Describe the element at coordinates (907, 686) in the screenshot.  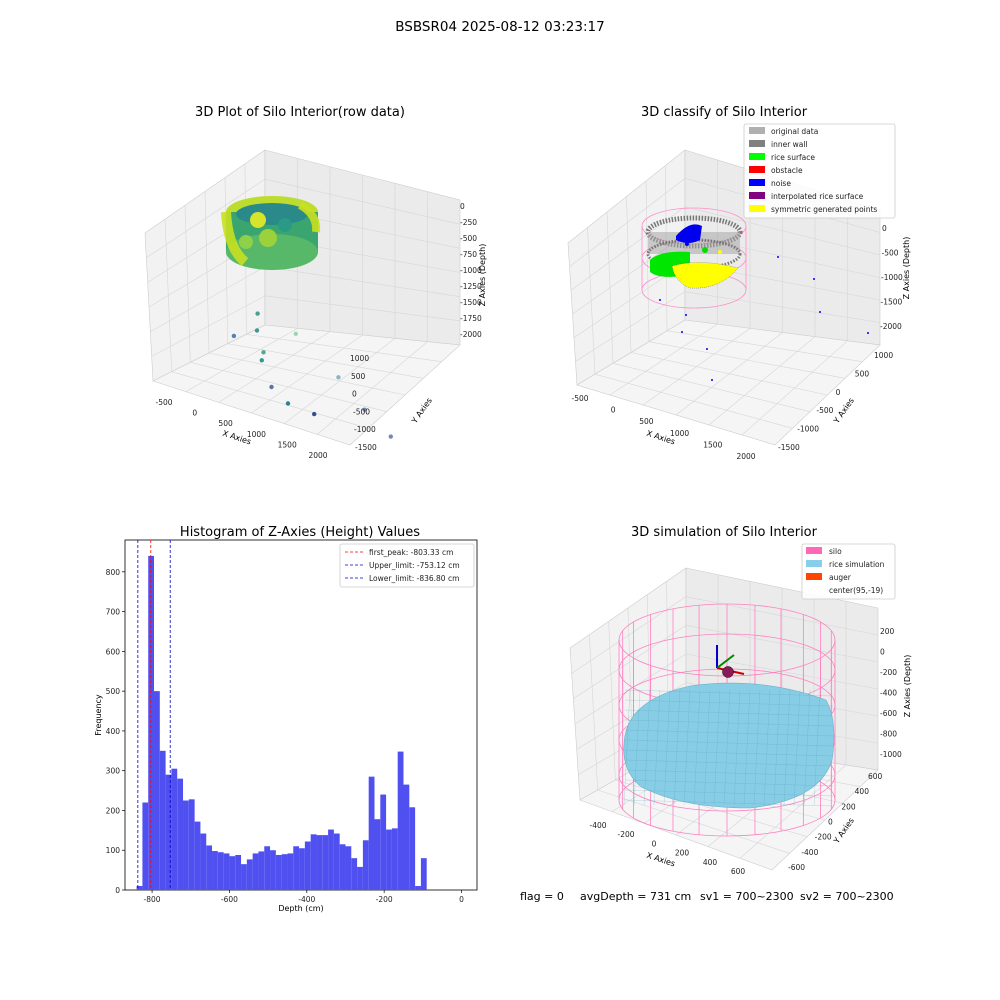
I see `simulation-zlabel: Z Axies (Depth)` at that location.